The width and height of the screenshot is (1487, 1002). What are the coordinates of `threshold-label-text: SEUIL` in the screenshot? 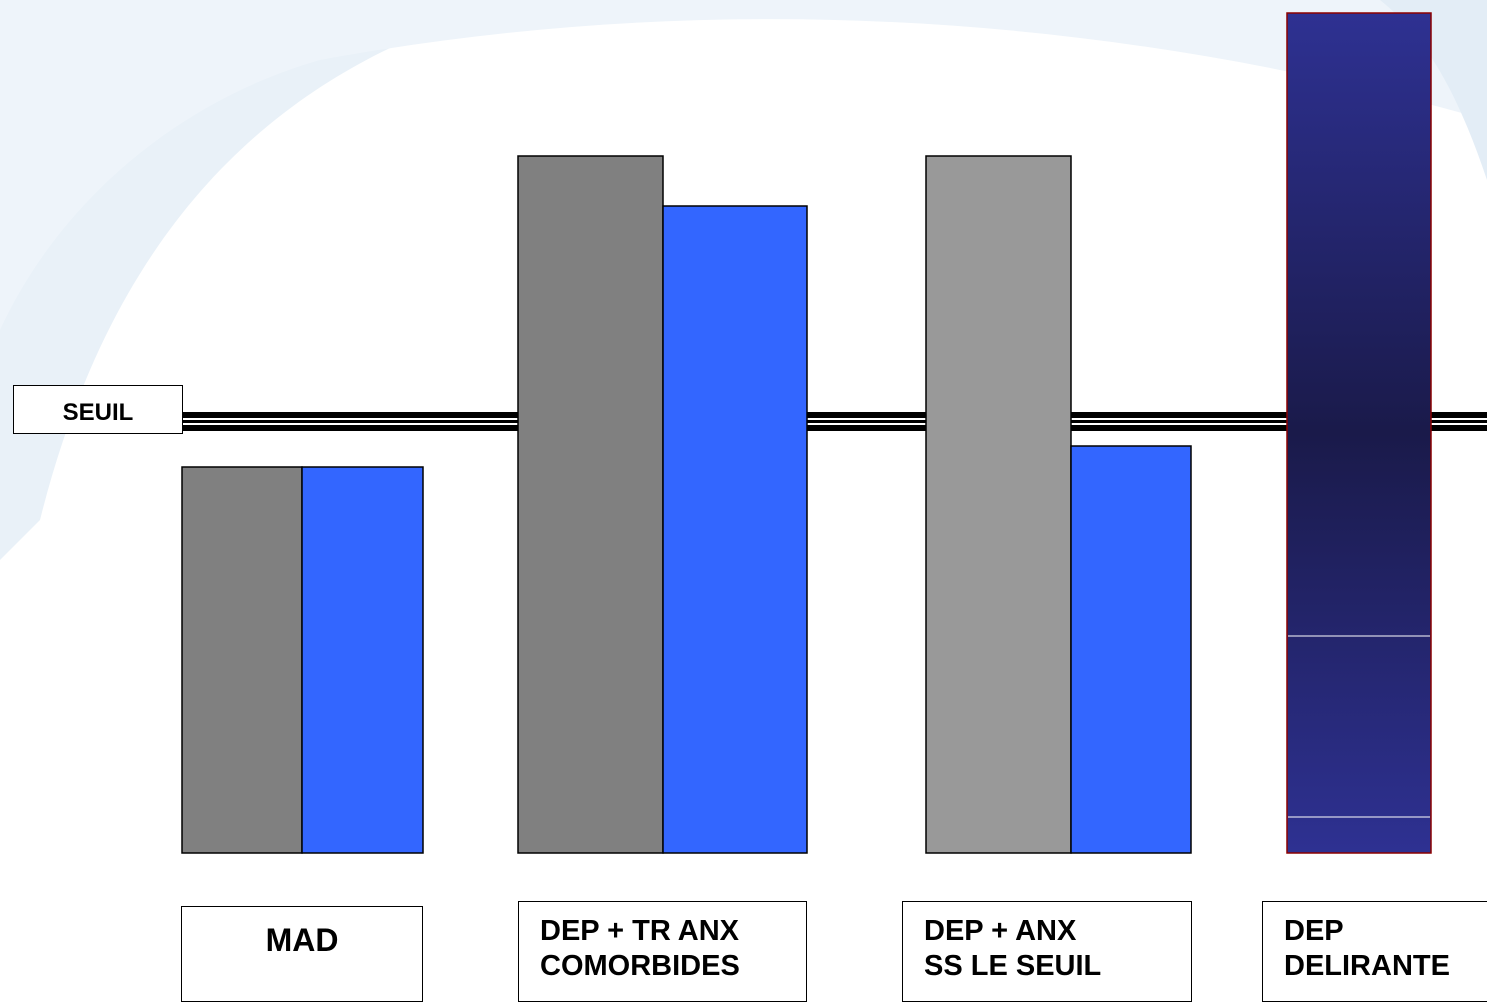 It's located at (98, 412).